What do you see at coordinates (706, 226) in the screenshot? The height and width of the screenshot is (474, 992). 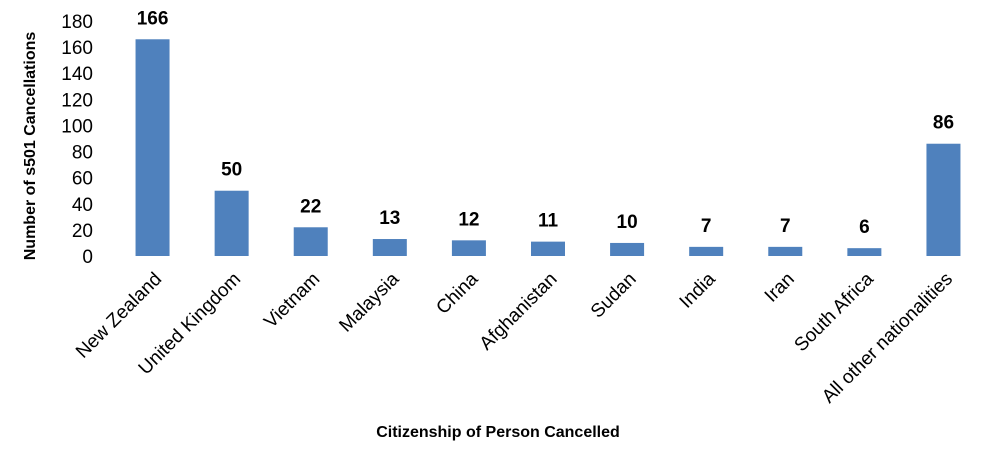 I see `data-label-india: 7` at bounding box center [706, 226].